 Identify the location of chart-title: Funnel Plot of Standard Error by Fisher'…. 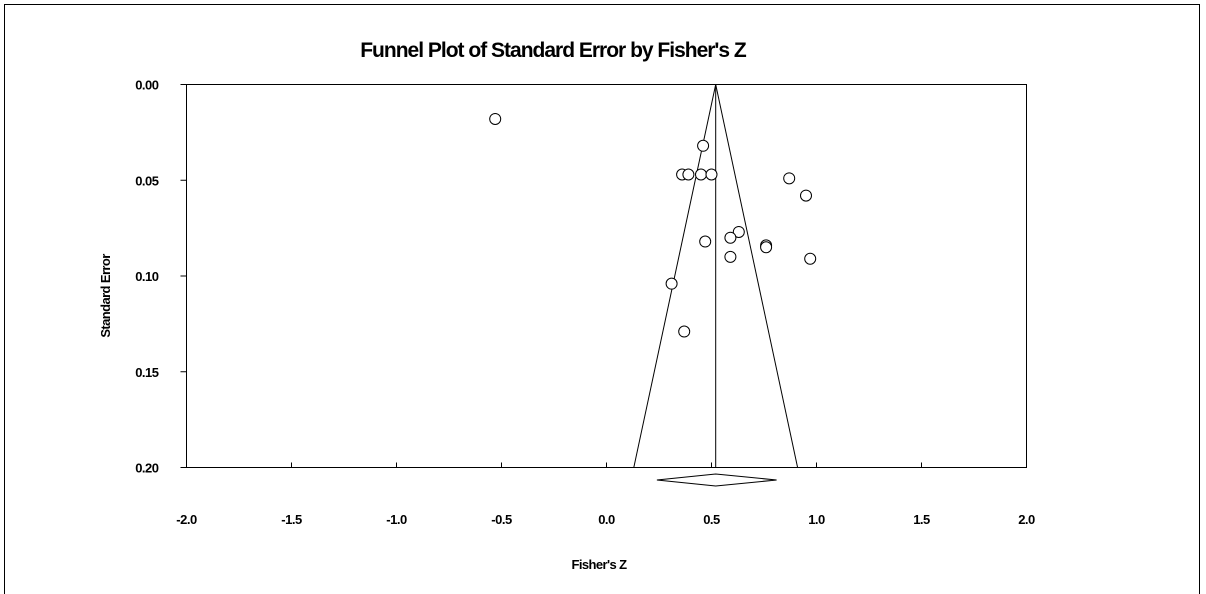
(553, 50).